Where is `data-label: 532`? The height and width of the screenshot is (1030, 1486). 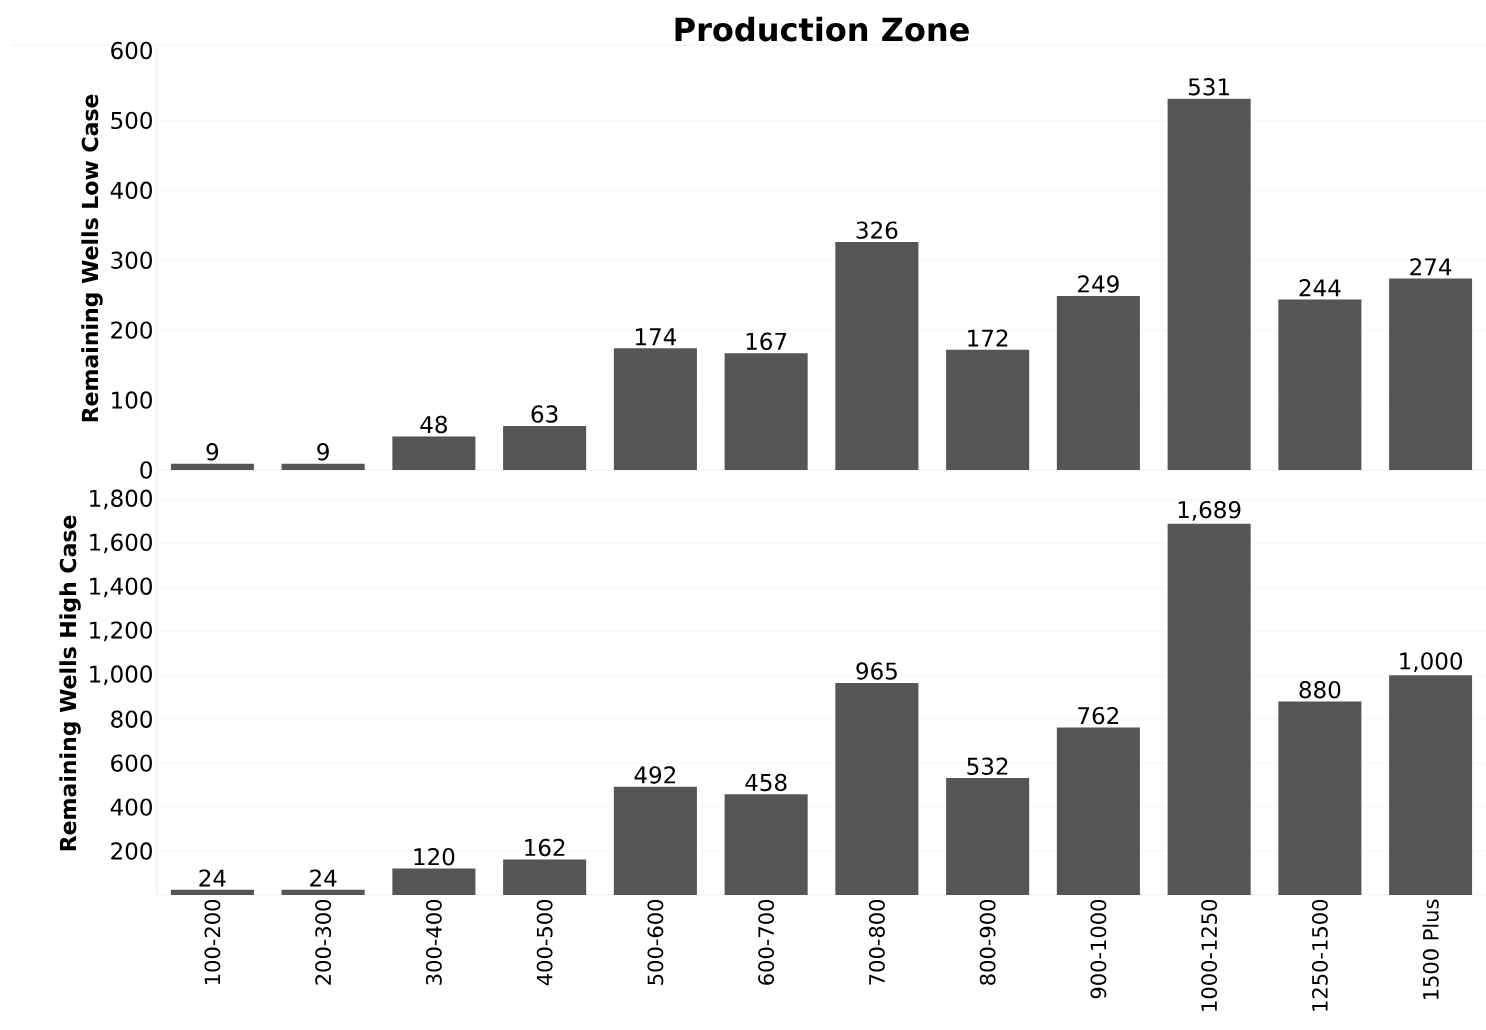 data-label: 532 is located at coordinates (987, 766).